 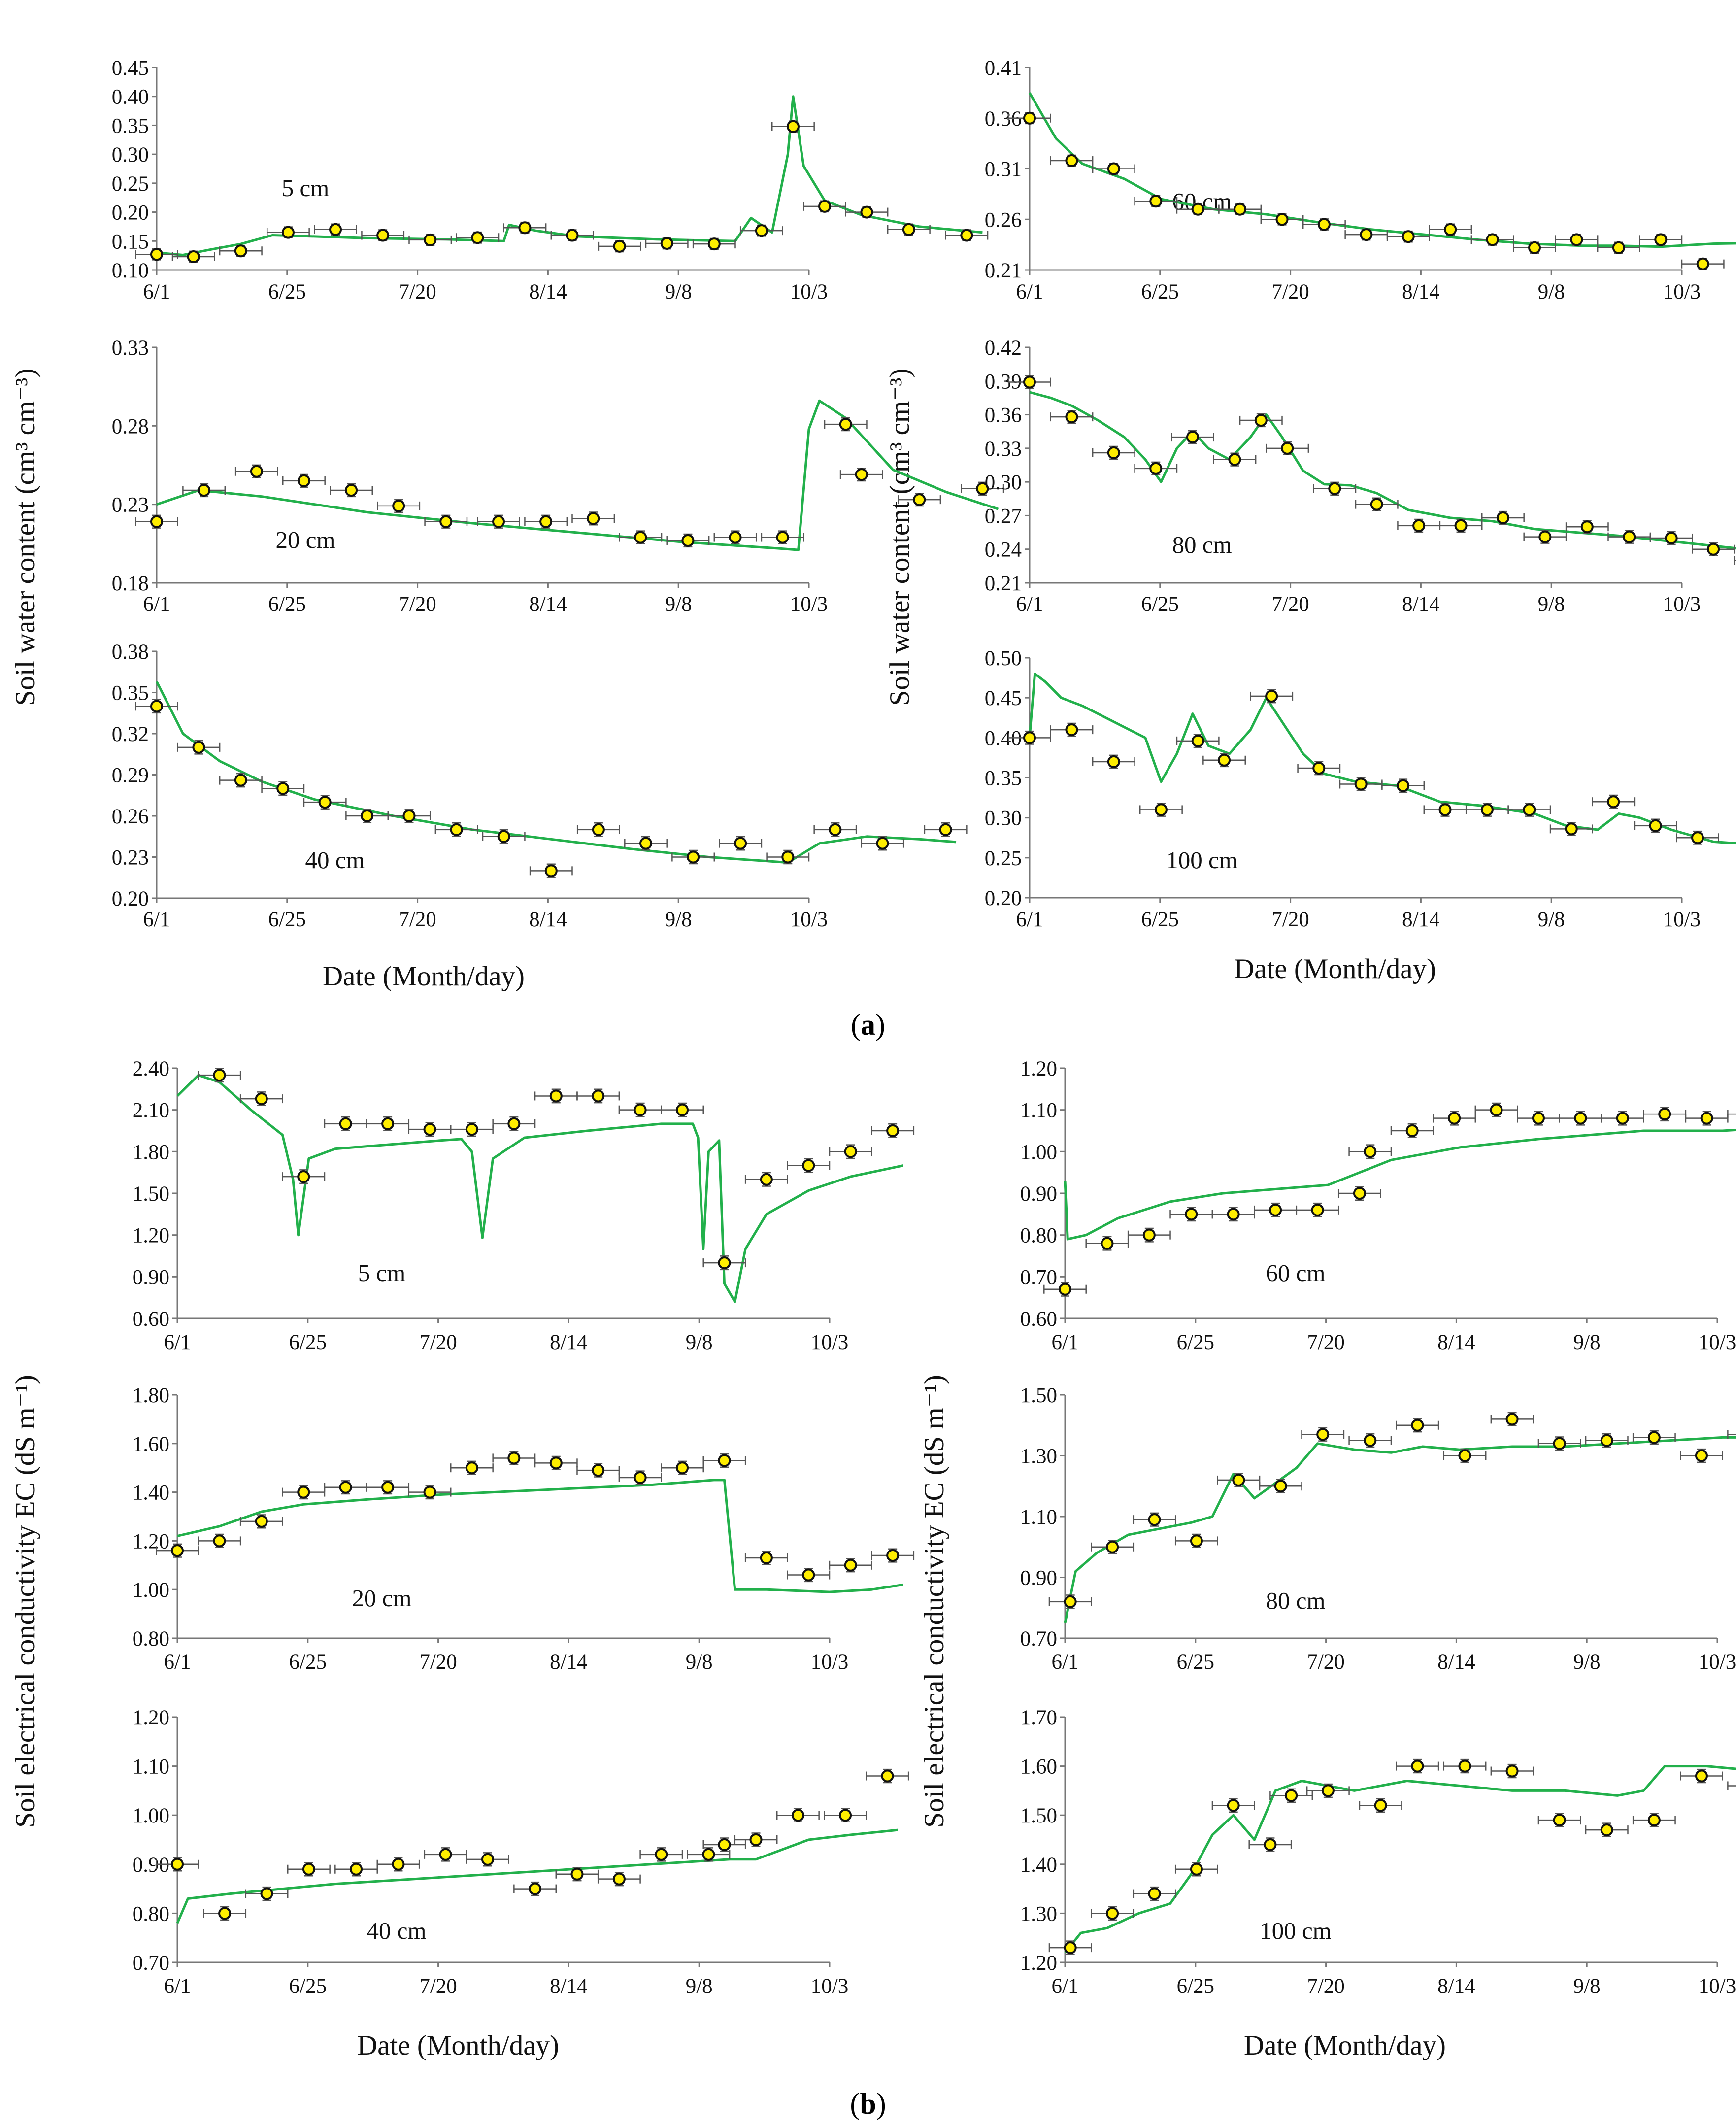 I want to click on y-tick-label: 1.80, so click(x=151, y=1396).